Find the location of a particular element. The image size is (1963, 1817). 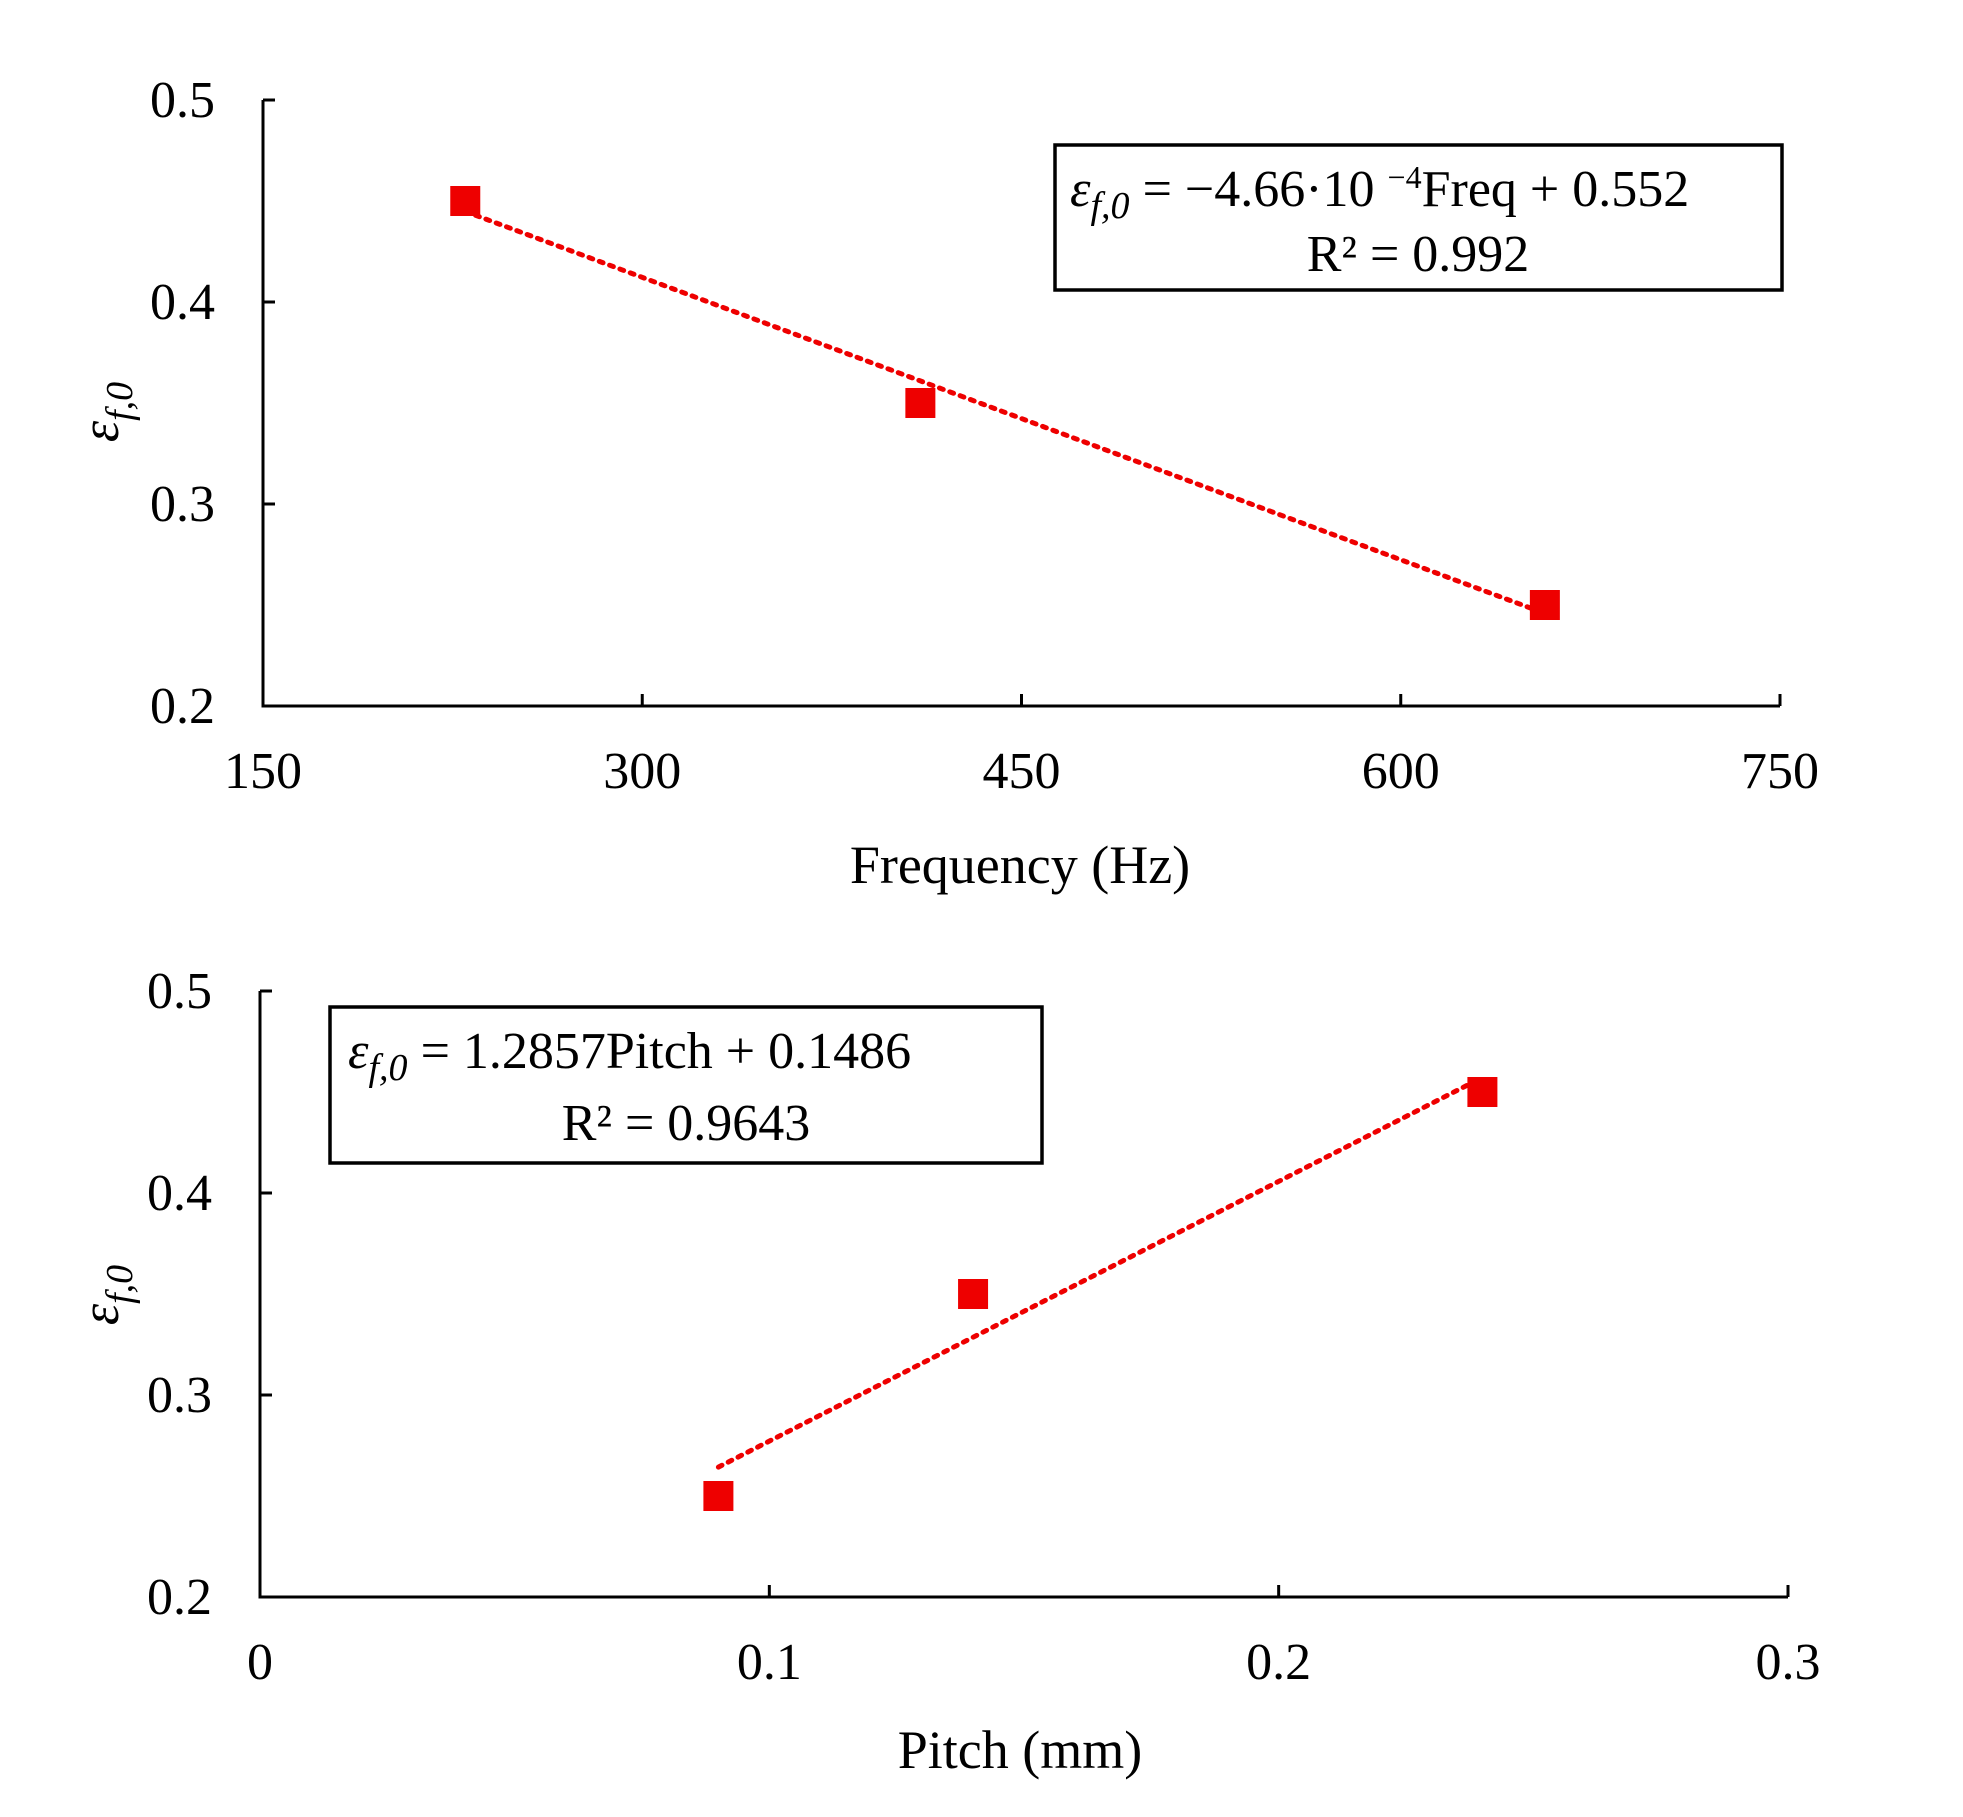

x-tick-label: 0 is located at coordinates (260, 1662).